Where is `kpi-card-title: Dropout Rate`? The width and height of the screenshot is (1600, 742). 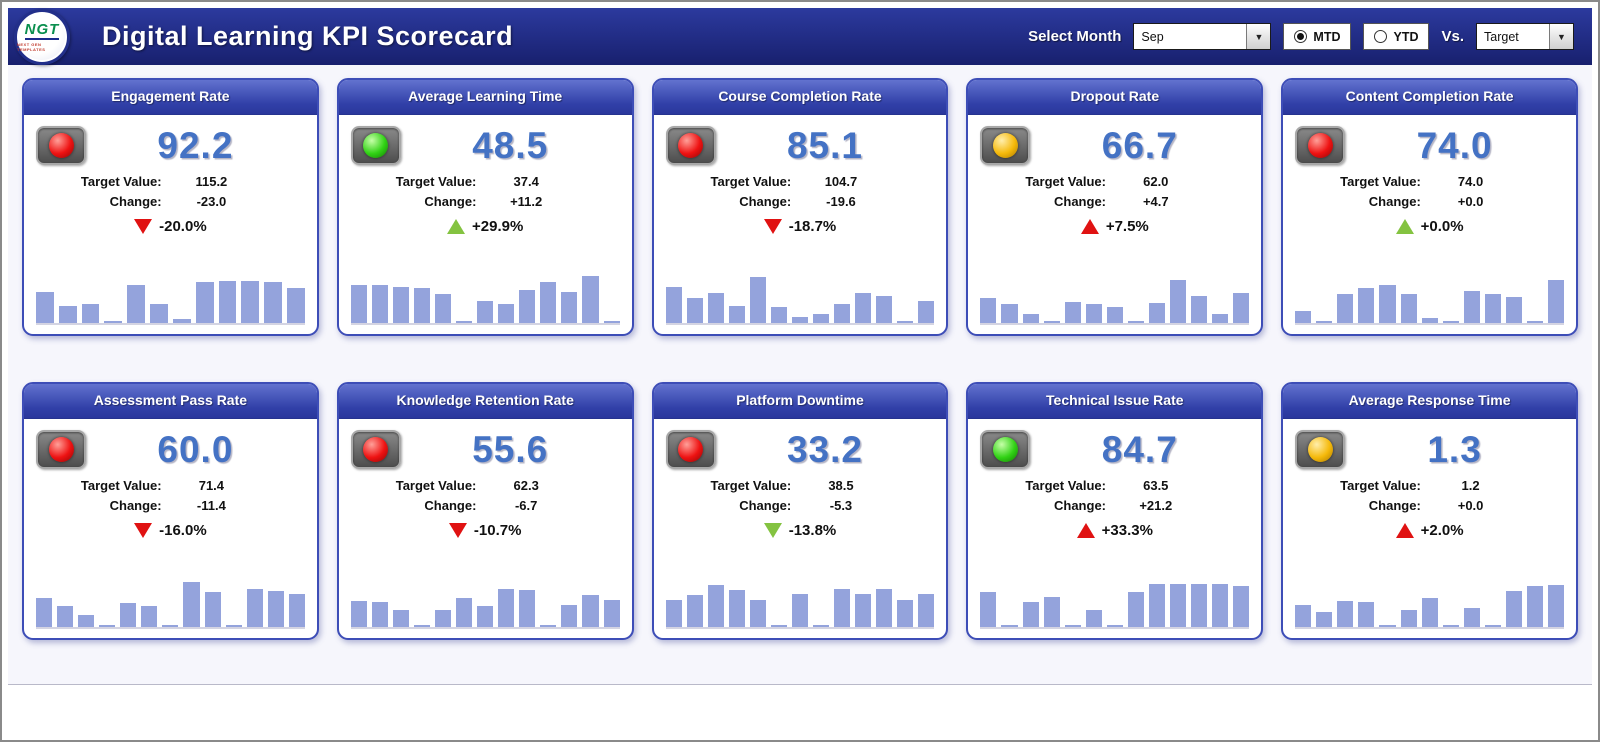 kpi-card-title: Dropout Rate is located at coordinates (1115, 97).